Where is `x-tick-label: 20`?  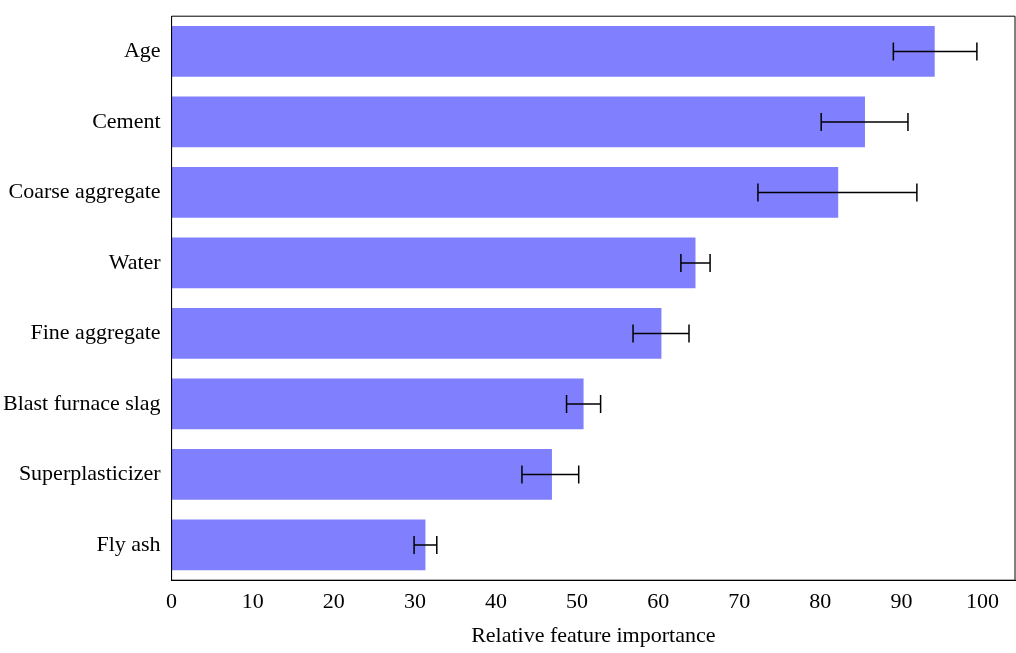 x-tick-label: 20 is located at coordinates (333, 601).